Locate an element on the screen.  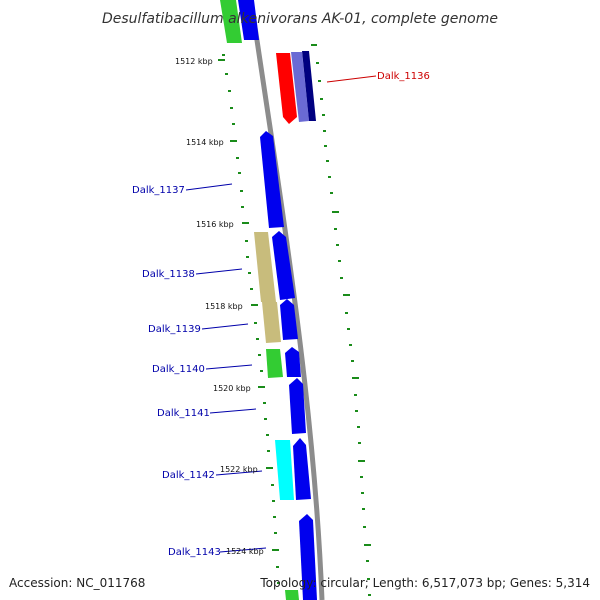
tick-label-1516: 1516 kbp is located at coordinates (215, 224).